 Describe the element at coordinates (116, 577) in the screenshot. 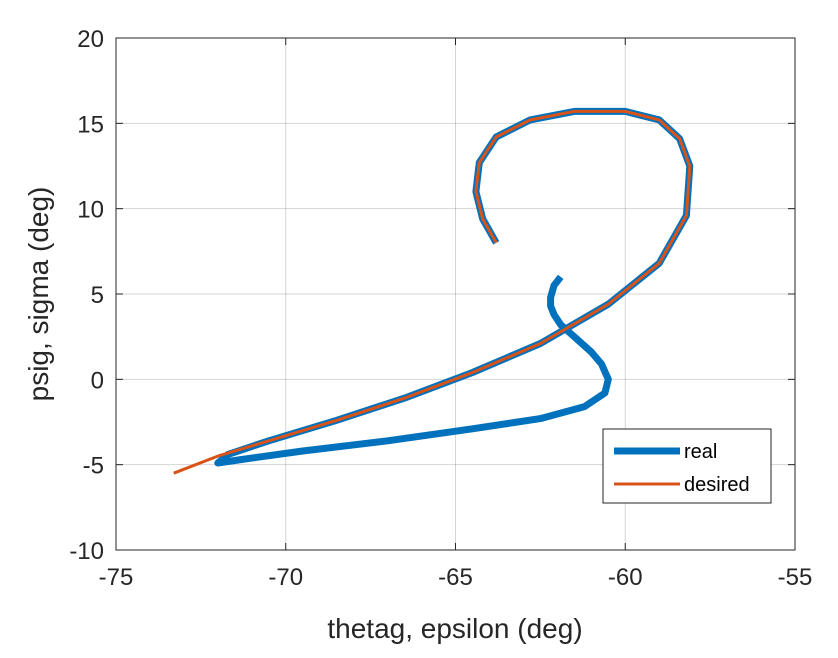

I see `x-tick-label: -75` at that location.